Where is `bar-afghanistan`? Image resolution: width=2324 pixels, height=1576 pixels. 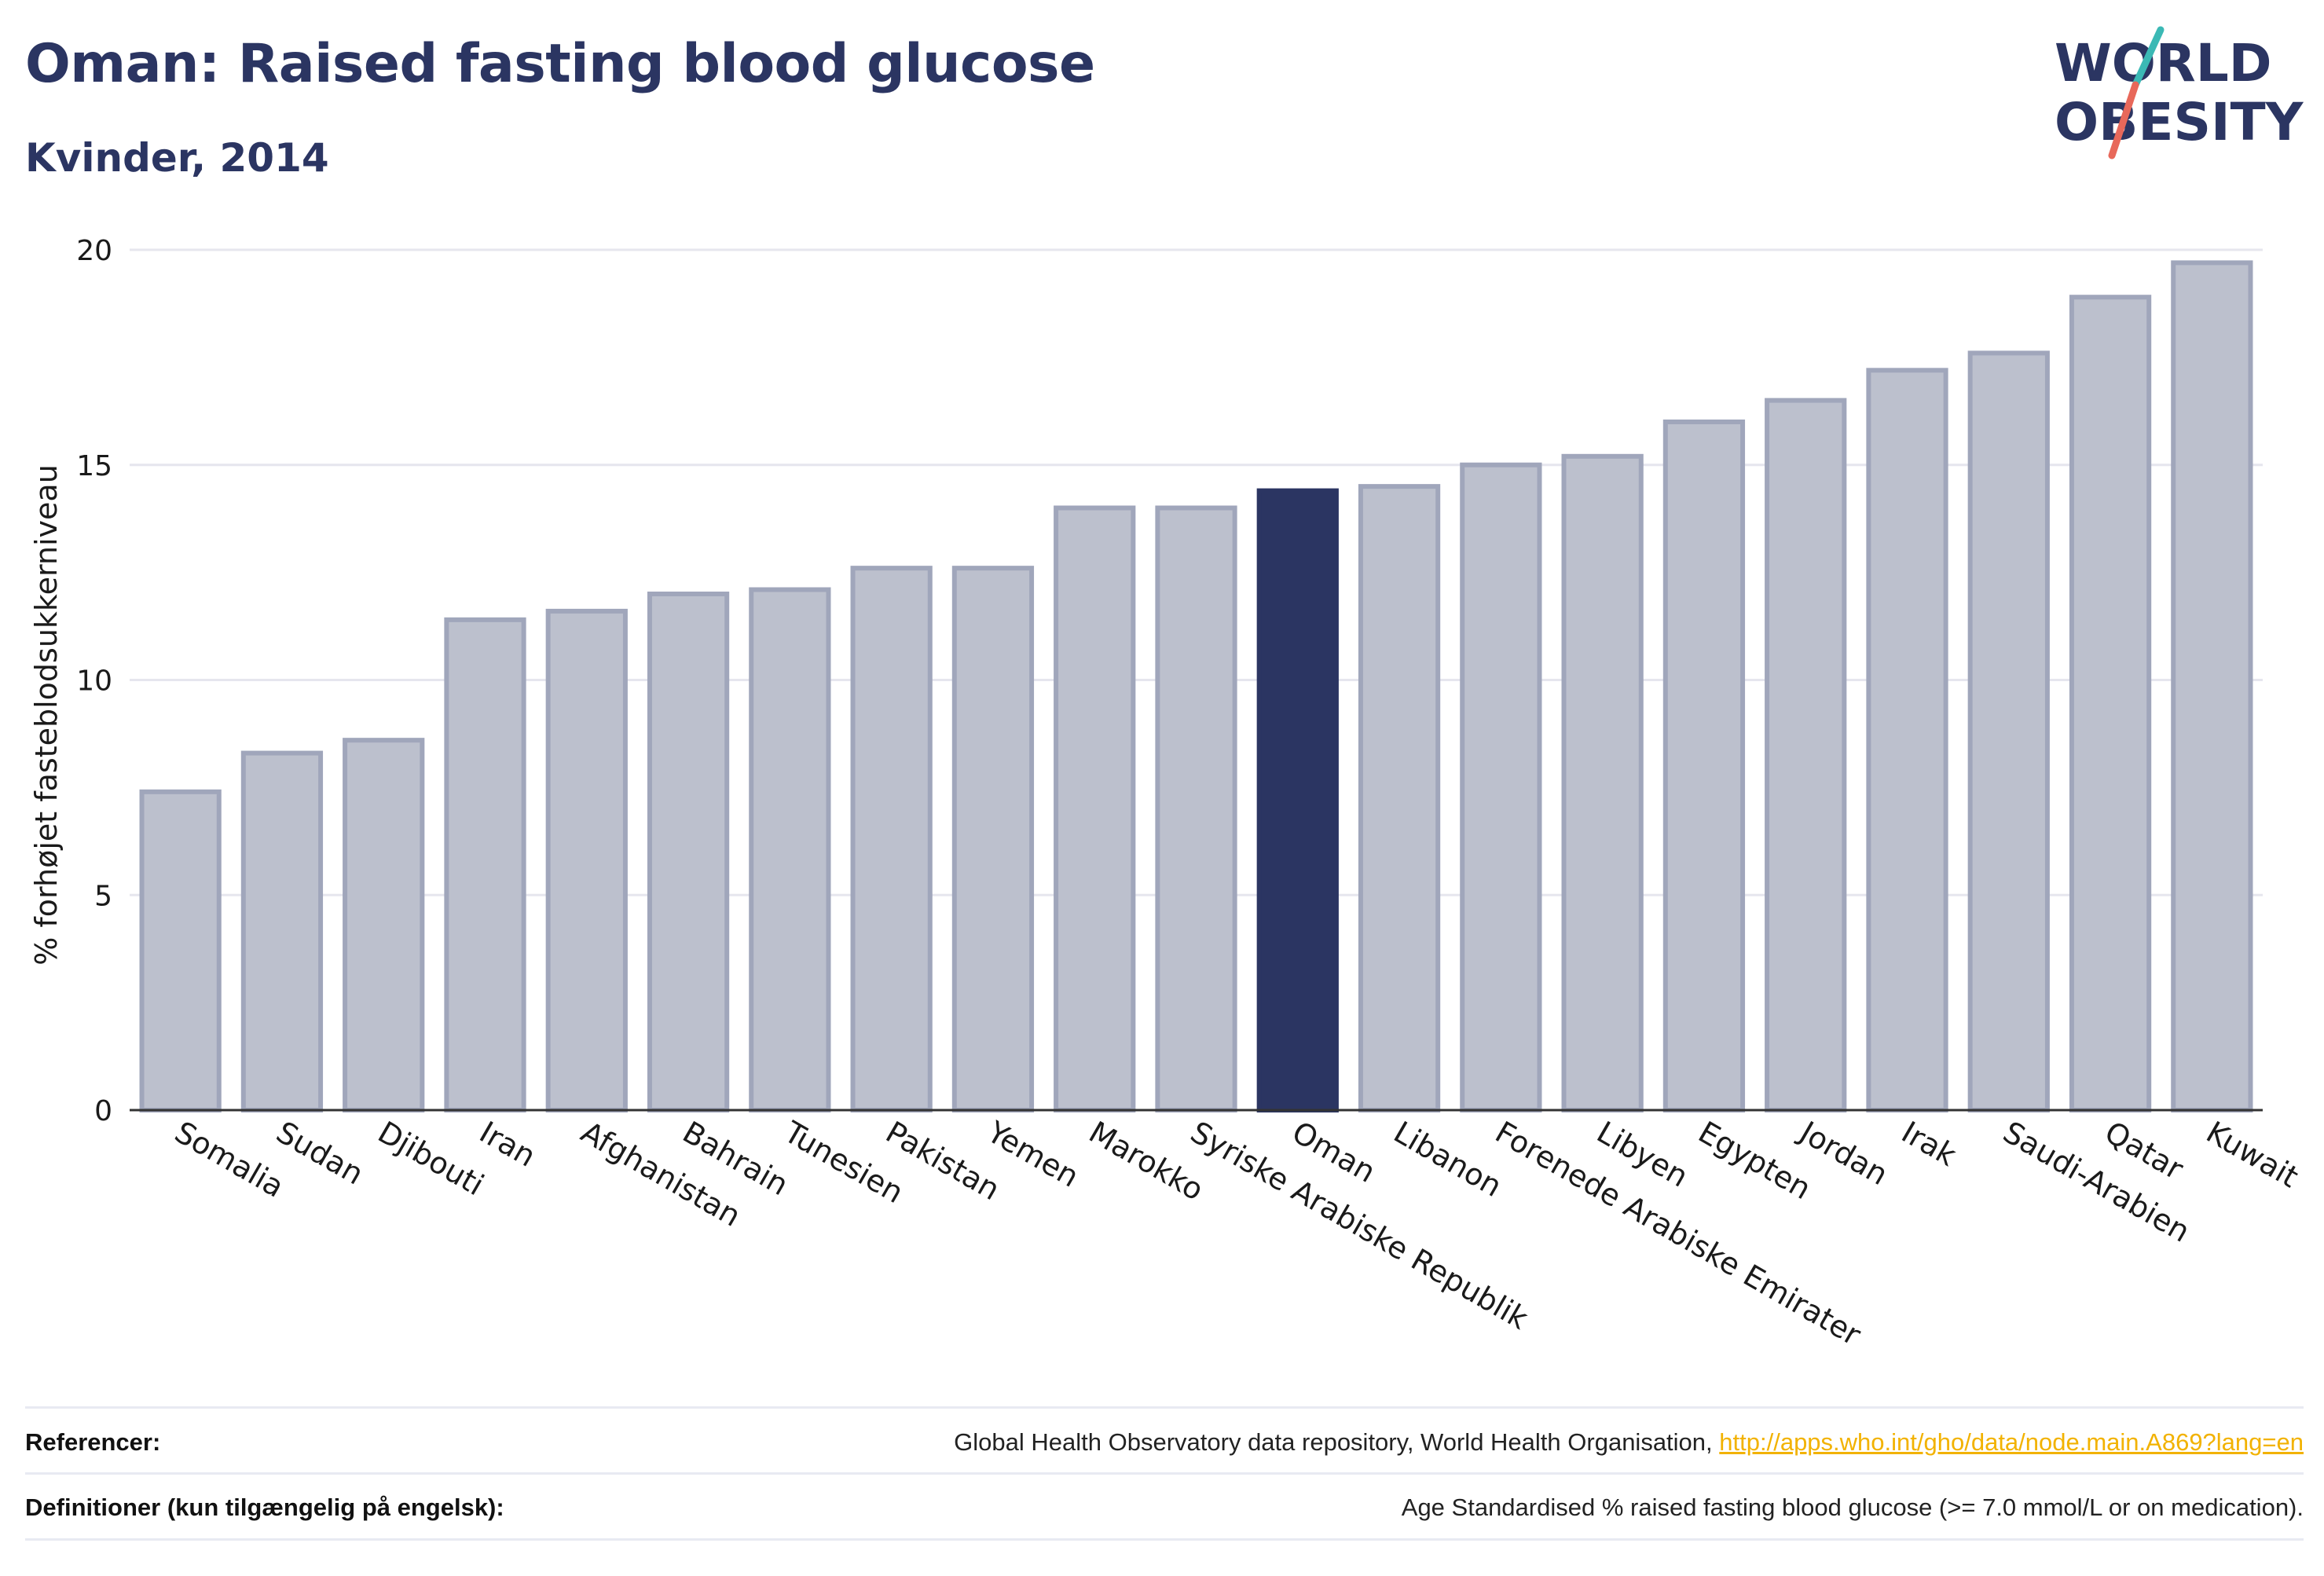 bar-afghanistan is located at coordinates (586, 860).